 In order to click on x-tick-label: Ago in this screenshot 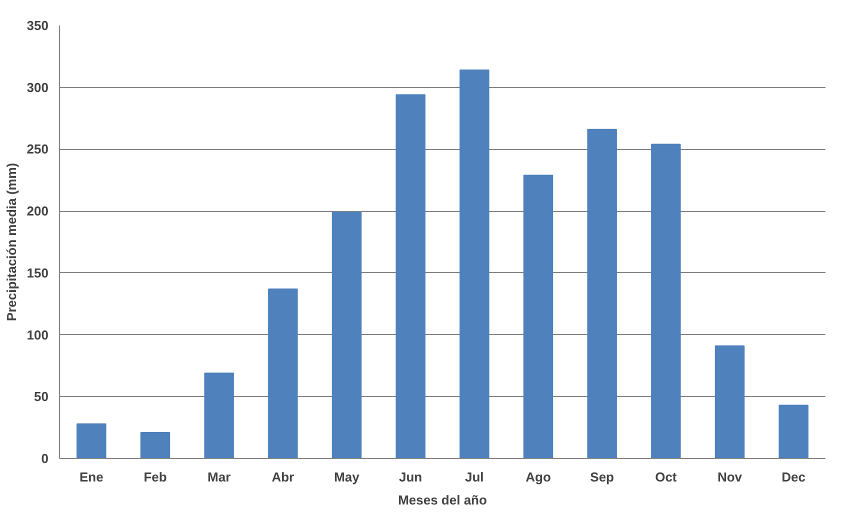, I will do `click(538, 477)`.